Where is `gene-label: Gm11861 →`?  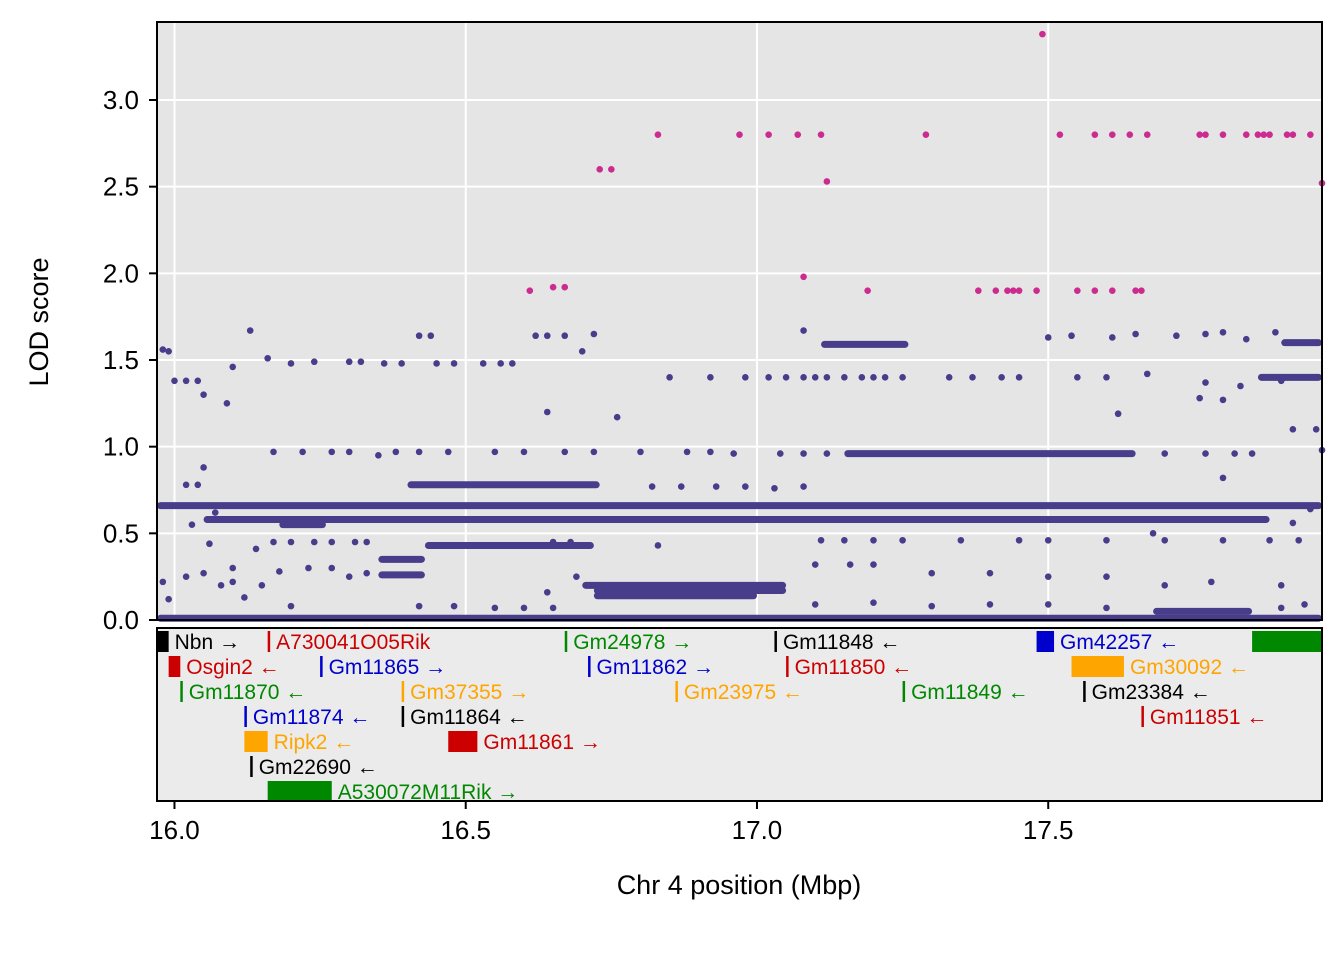
gene-label: Gm11861 → is located at coordinates (542, 742).